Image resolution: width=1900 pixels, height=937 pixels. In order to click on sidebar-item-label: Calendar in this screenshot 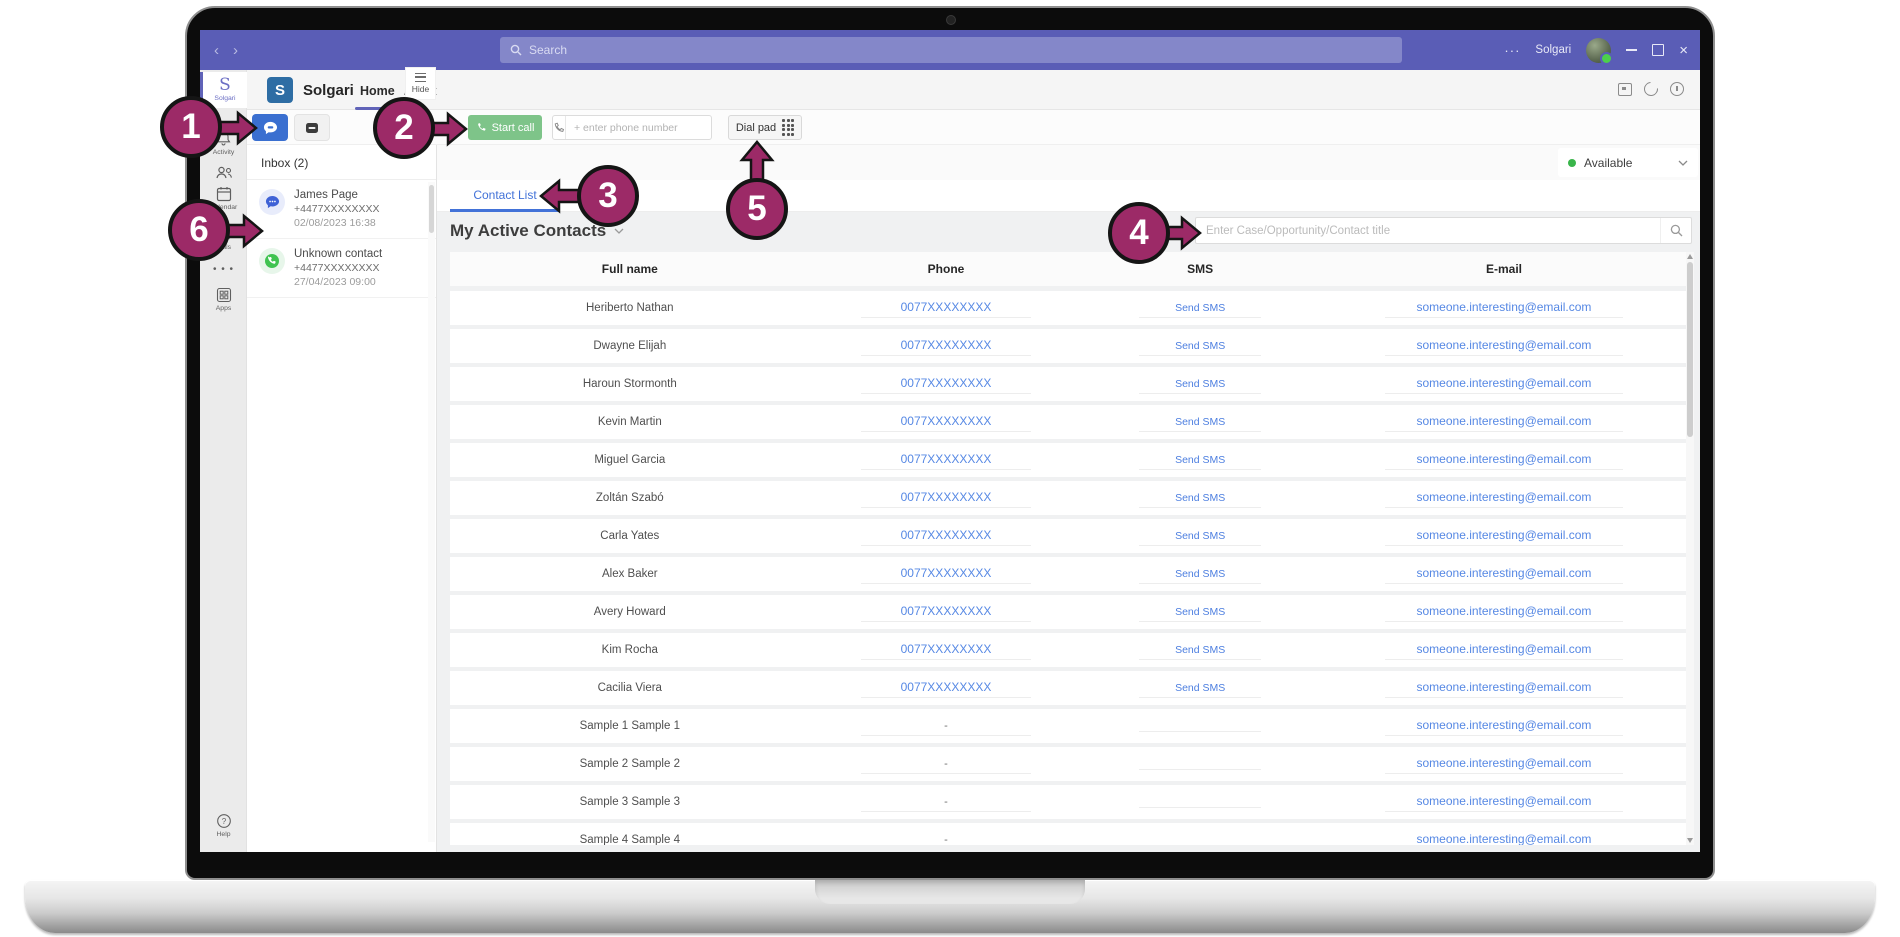, I will do `click(223, 207)`.